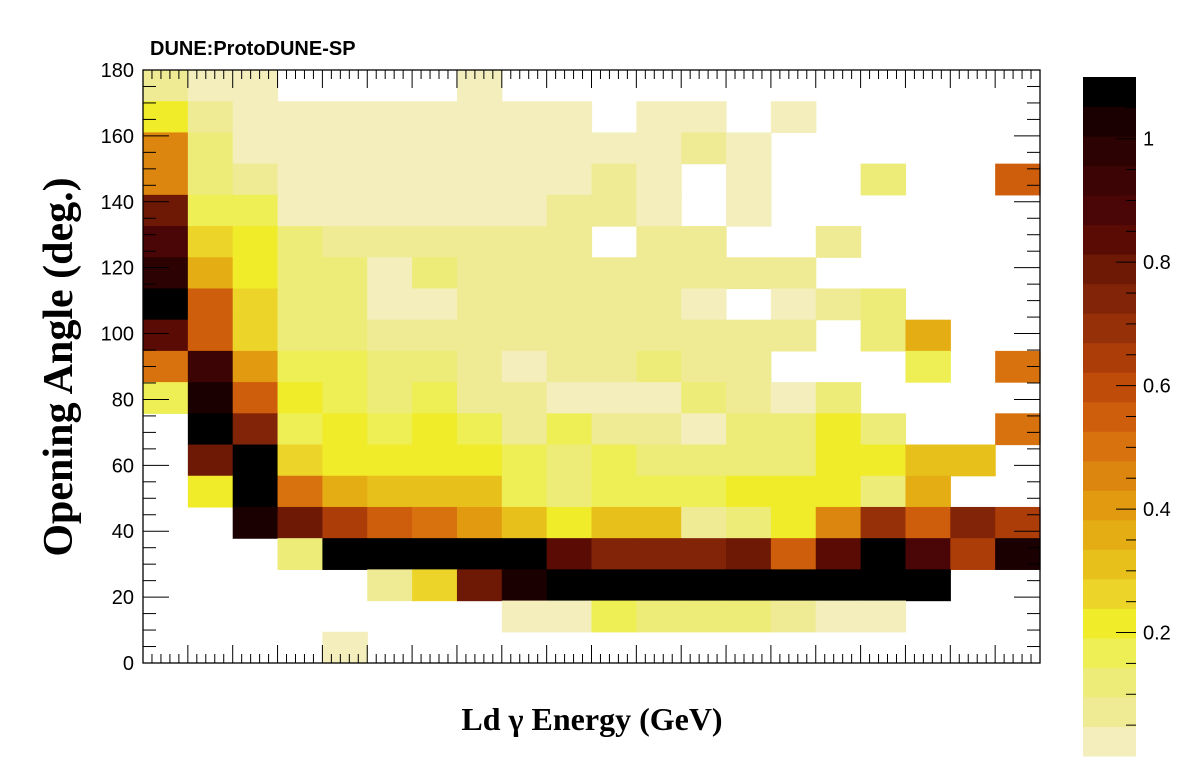  I want to click on color-scale-ticks: 0.2 0.4 0.6 0.8 1, so click(1143, 416).